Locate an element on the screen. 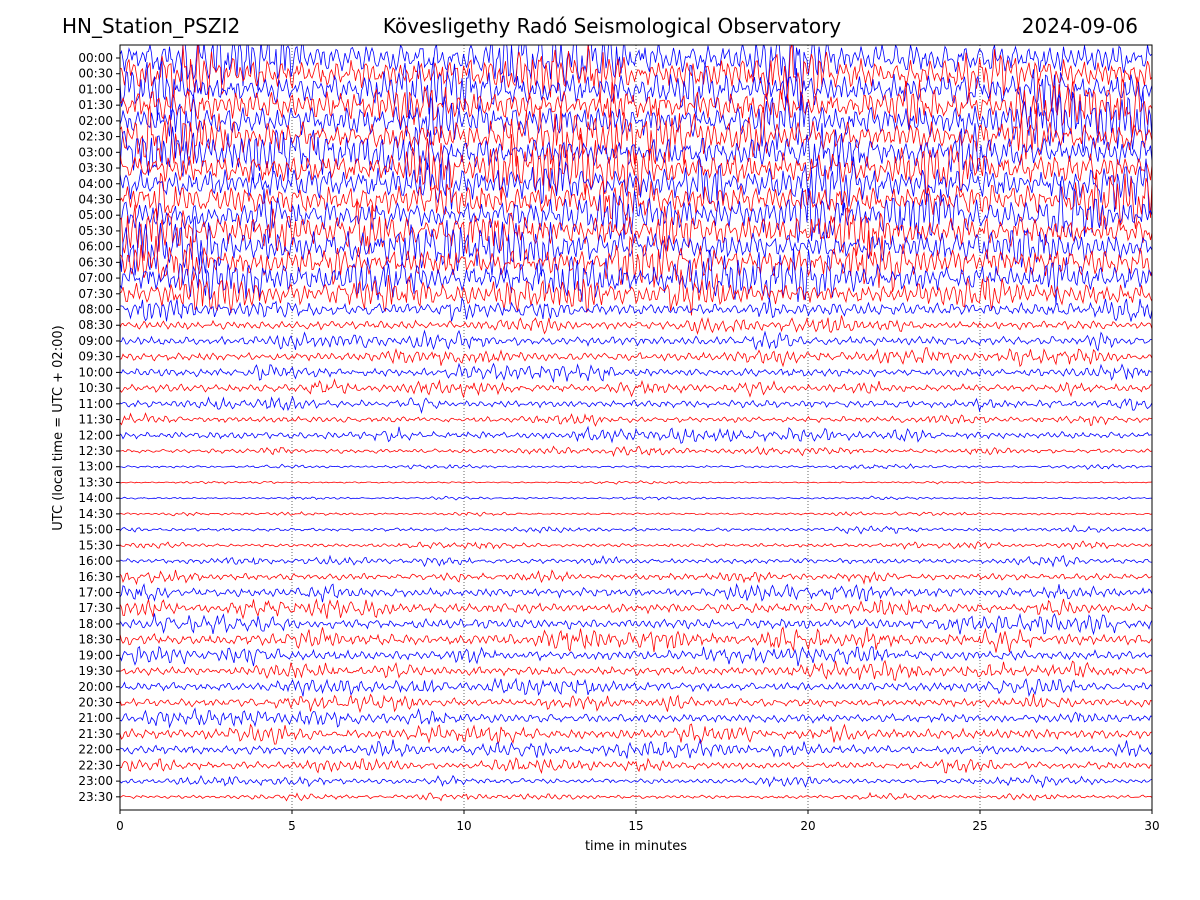 This screenshot has width=1200, height=900. x-tick-label: 15 is located at coordinates (635, 826).